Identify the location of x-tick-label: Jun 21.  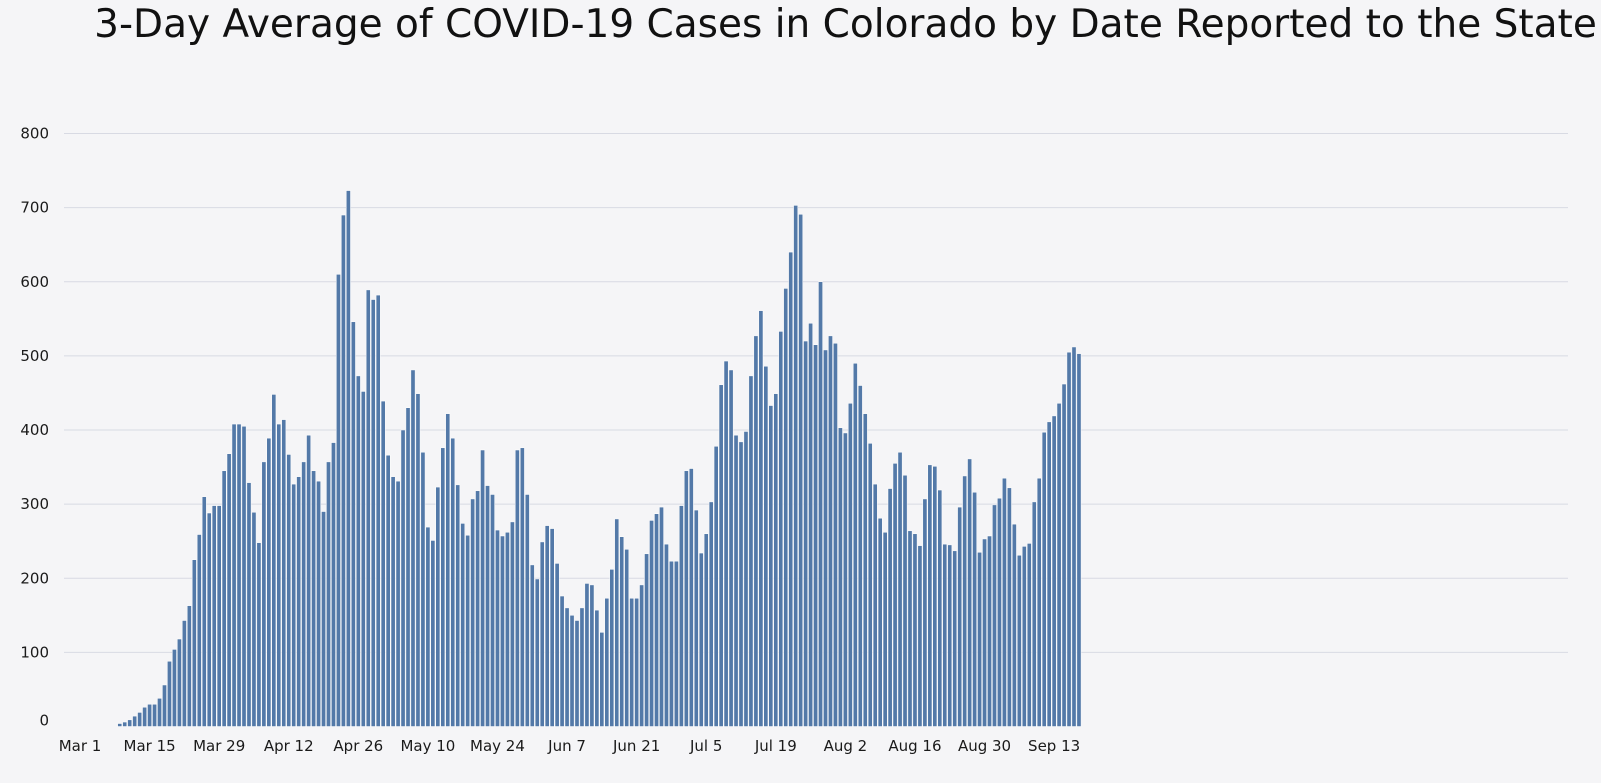
(636, 746).